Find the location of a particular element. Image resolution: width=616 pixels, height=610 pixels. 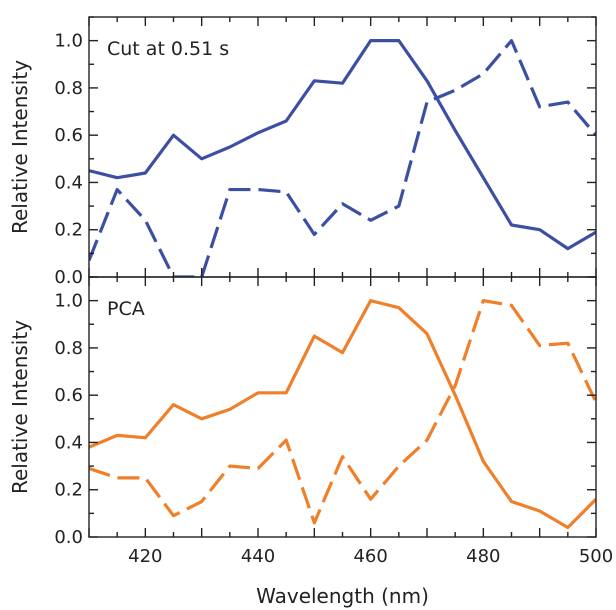

x-tick-label: 420 is located at coordinates (145, 556).